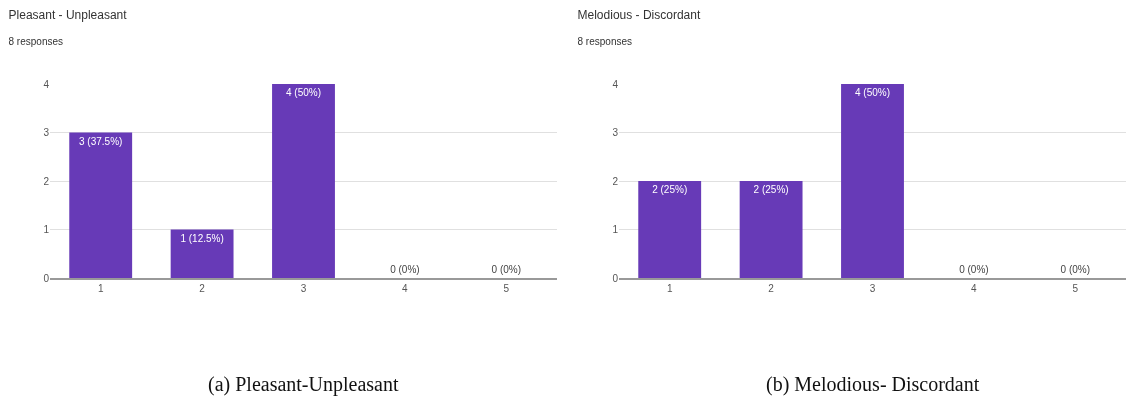 This screenshot has height=414, width=1138. Describe the element at coordinates (303, 384) in the screenshot. I see `text: (a) Pleasant-Unpleasant` at that location.